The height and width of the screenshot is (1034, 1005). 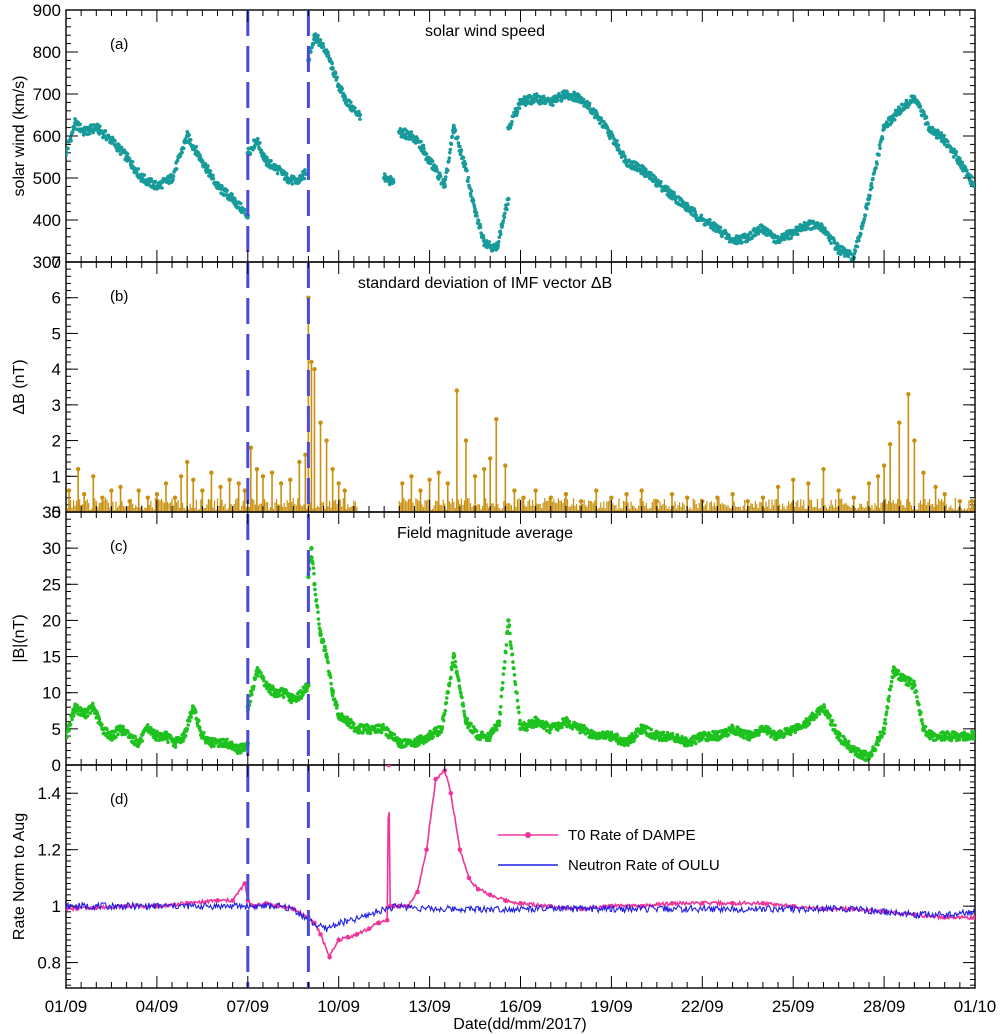 I want to click on y-tick-label: 6, so click(x=56, y=298).